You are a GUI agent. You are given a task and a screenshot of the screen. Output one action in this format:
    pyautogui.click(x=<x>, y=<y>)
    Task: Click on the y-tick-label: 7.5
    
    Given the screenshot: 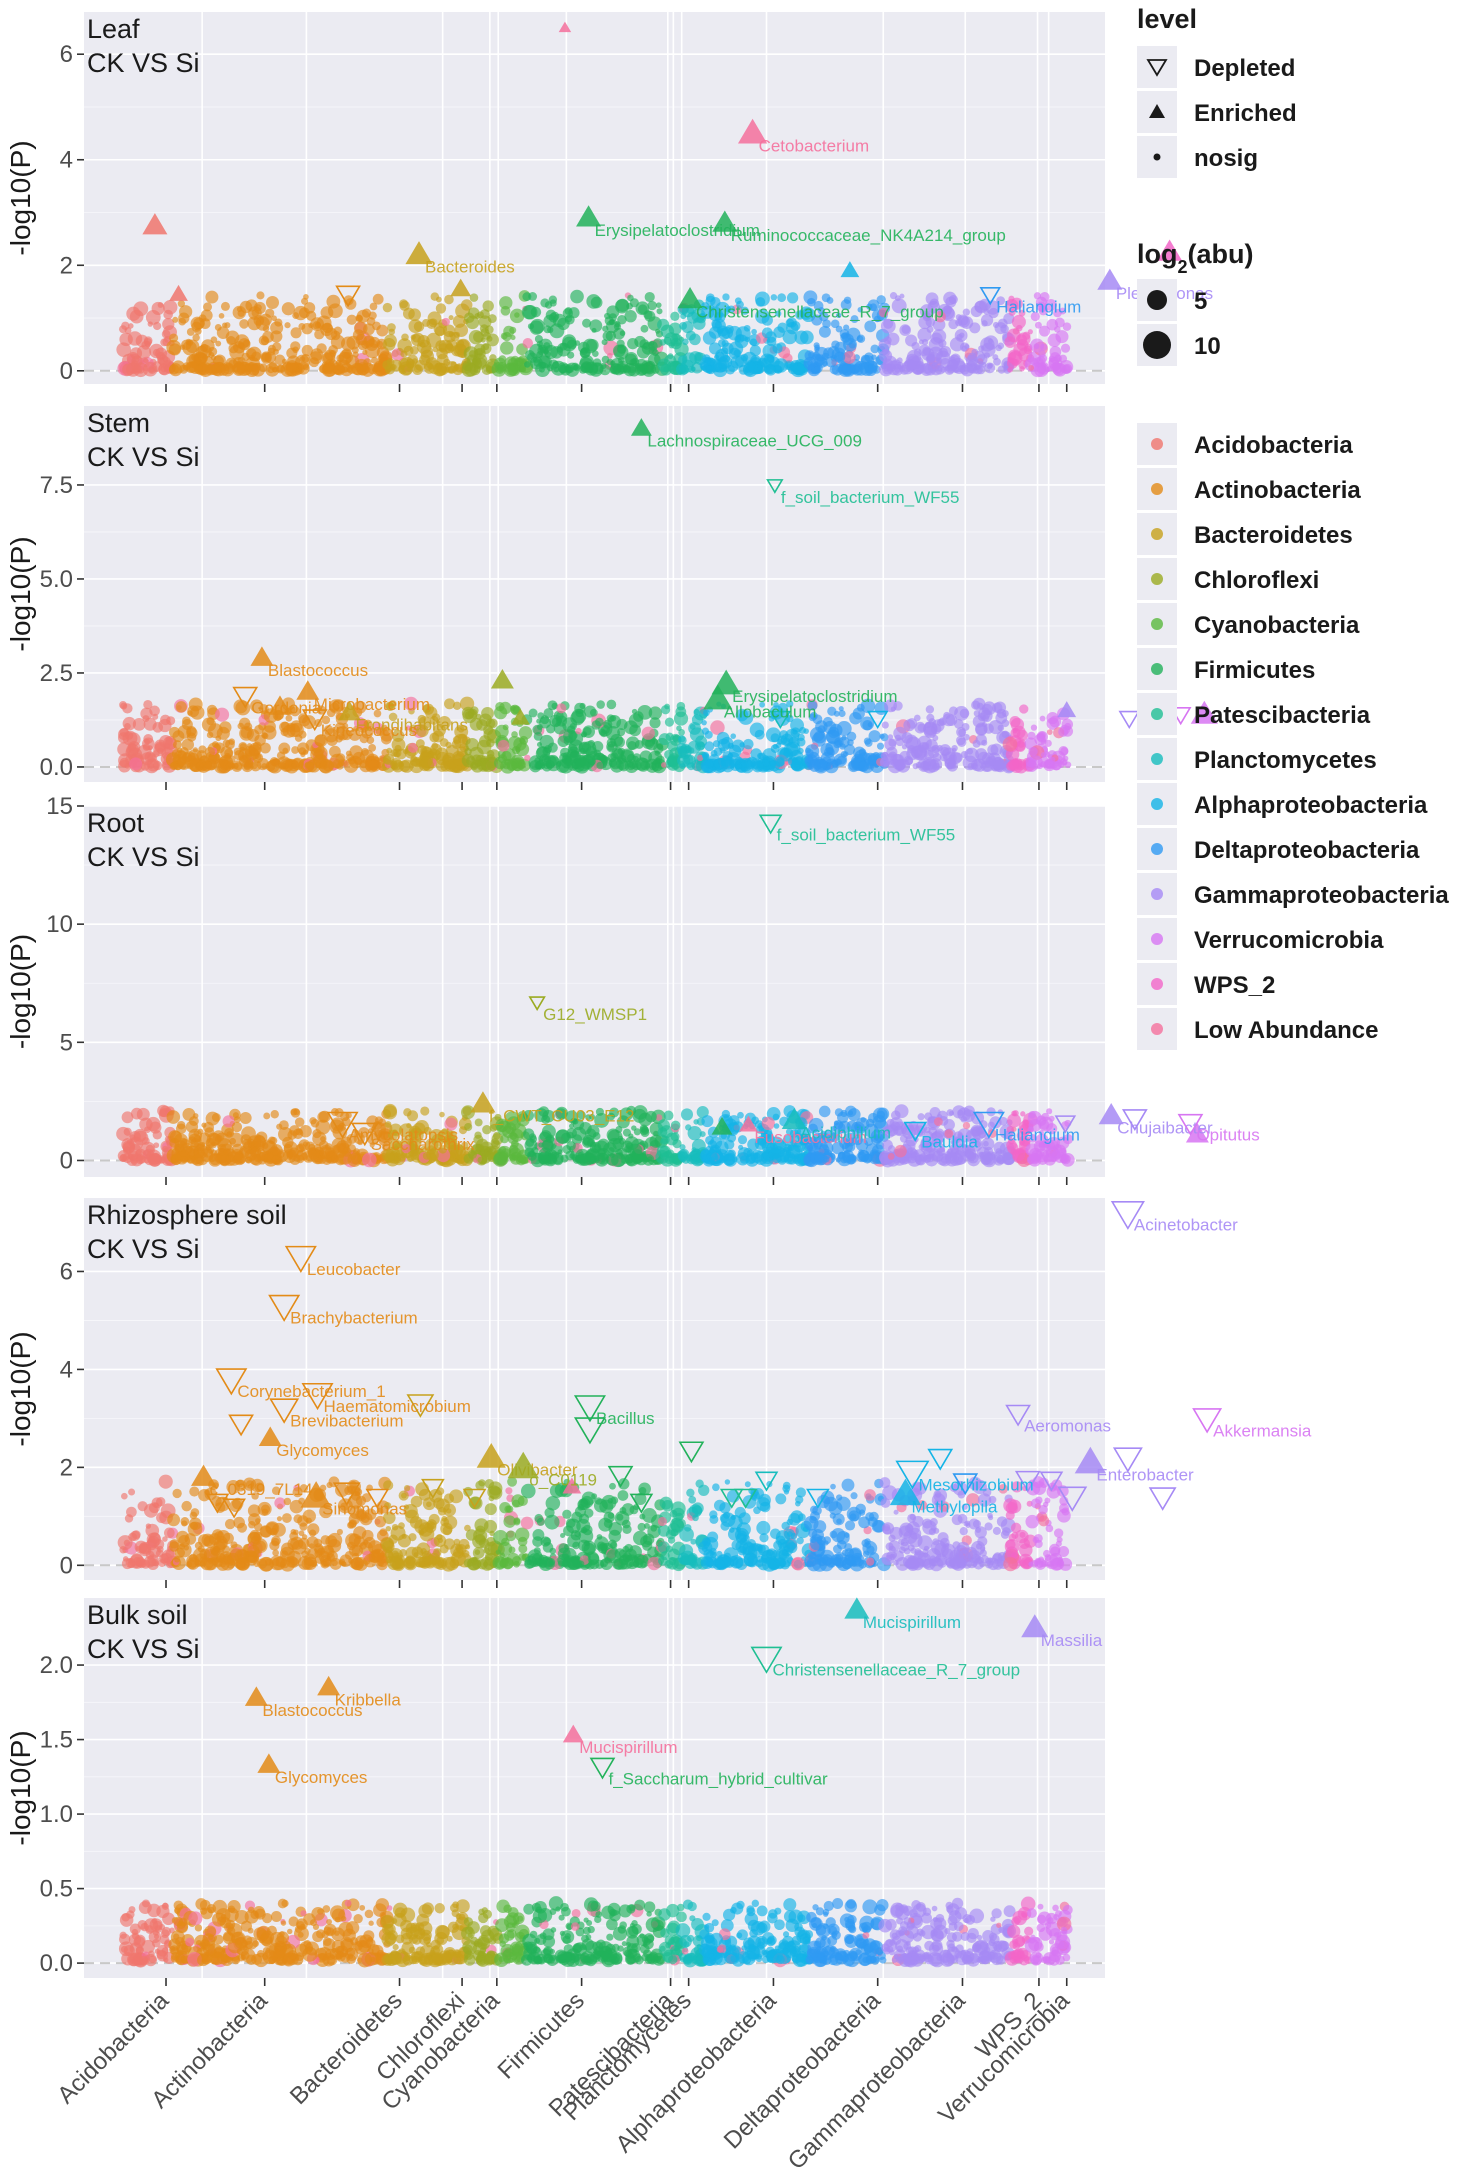 What is the action you would take?
    pyautogui.click(x=56, y=485)
    